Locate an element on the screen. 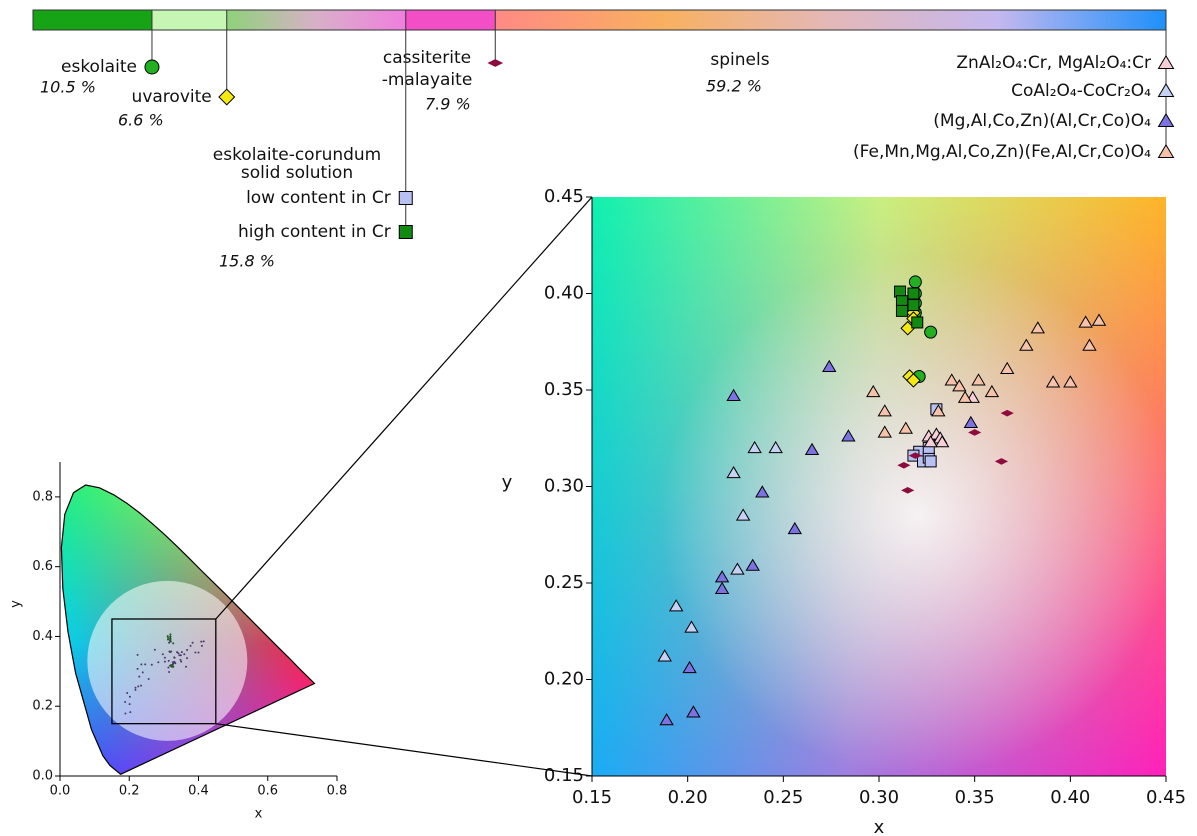 This screenshot has height=836, width=1197. legend-label: ZnAl₂O₄:Cr, MgAl₂O₄:Cr is located at coordinates (1053, 63).